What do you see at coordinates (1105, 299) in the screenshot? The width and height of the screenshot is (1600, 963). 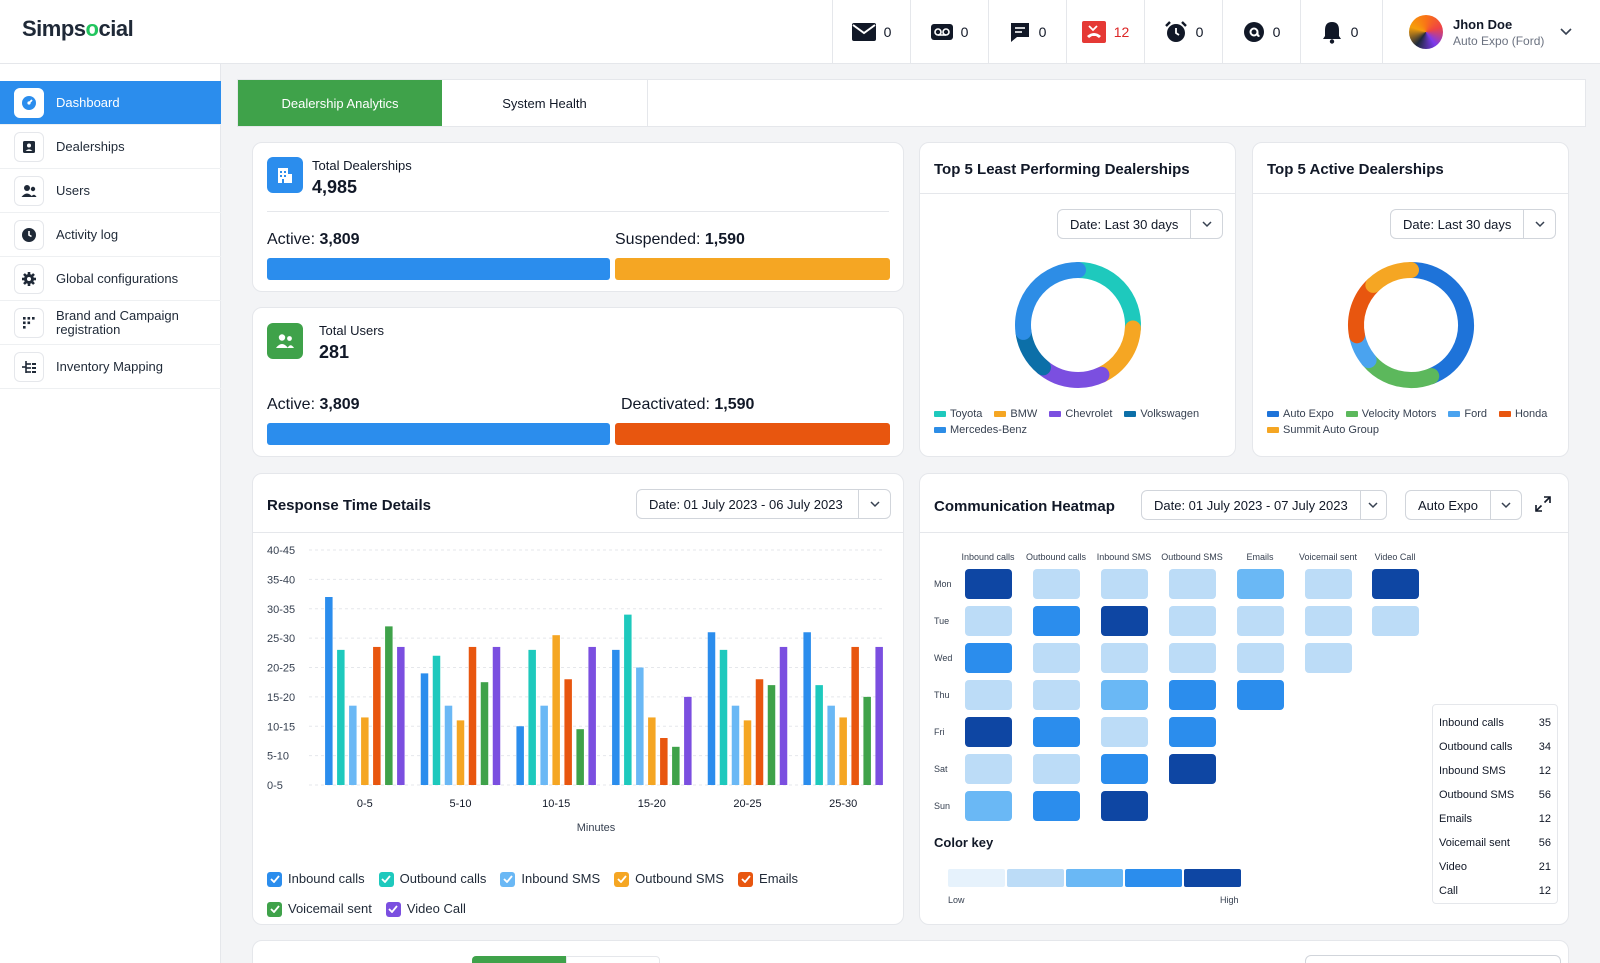 I see `least-performing-slice-toyota` at bounding box center [1105, 299].